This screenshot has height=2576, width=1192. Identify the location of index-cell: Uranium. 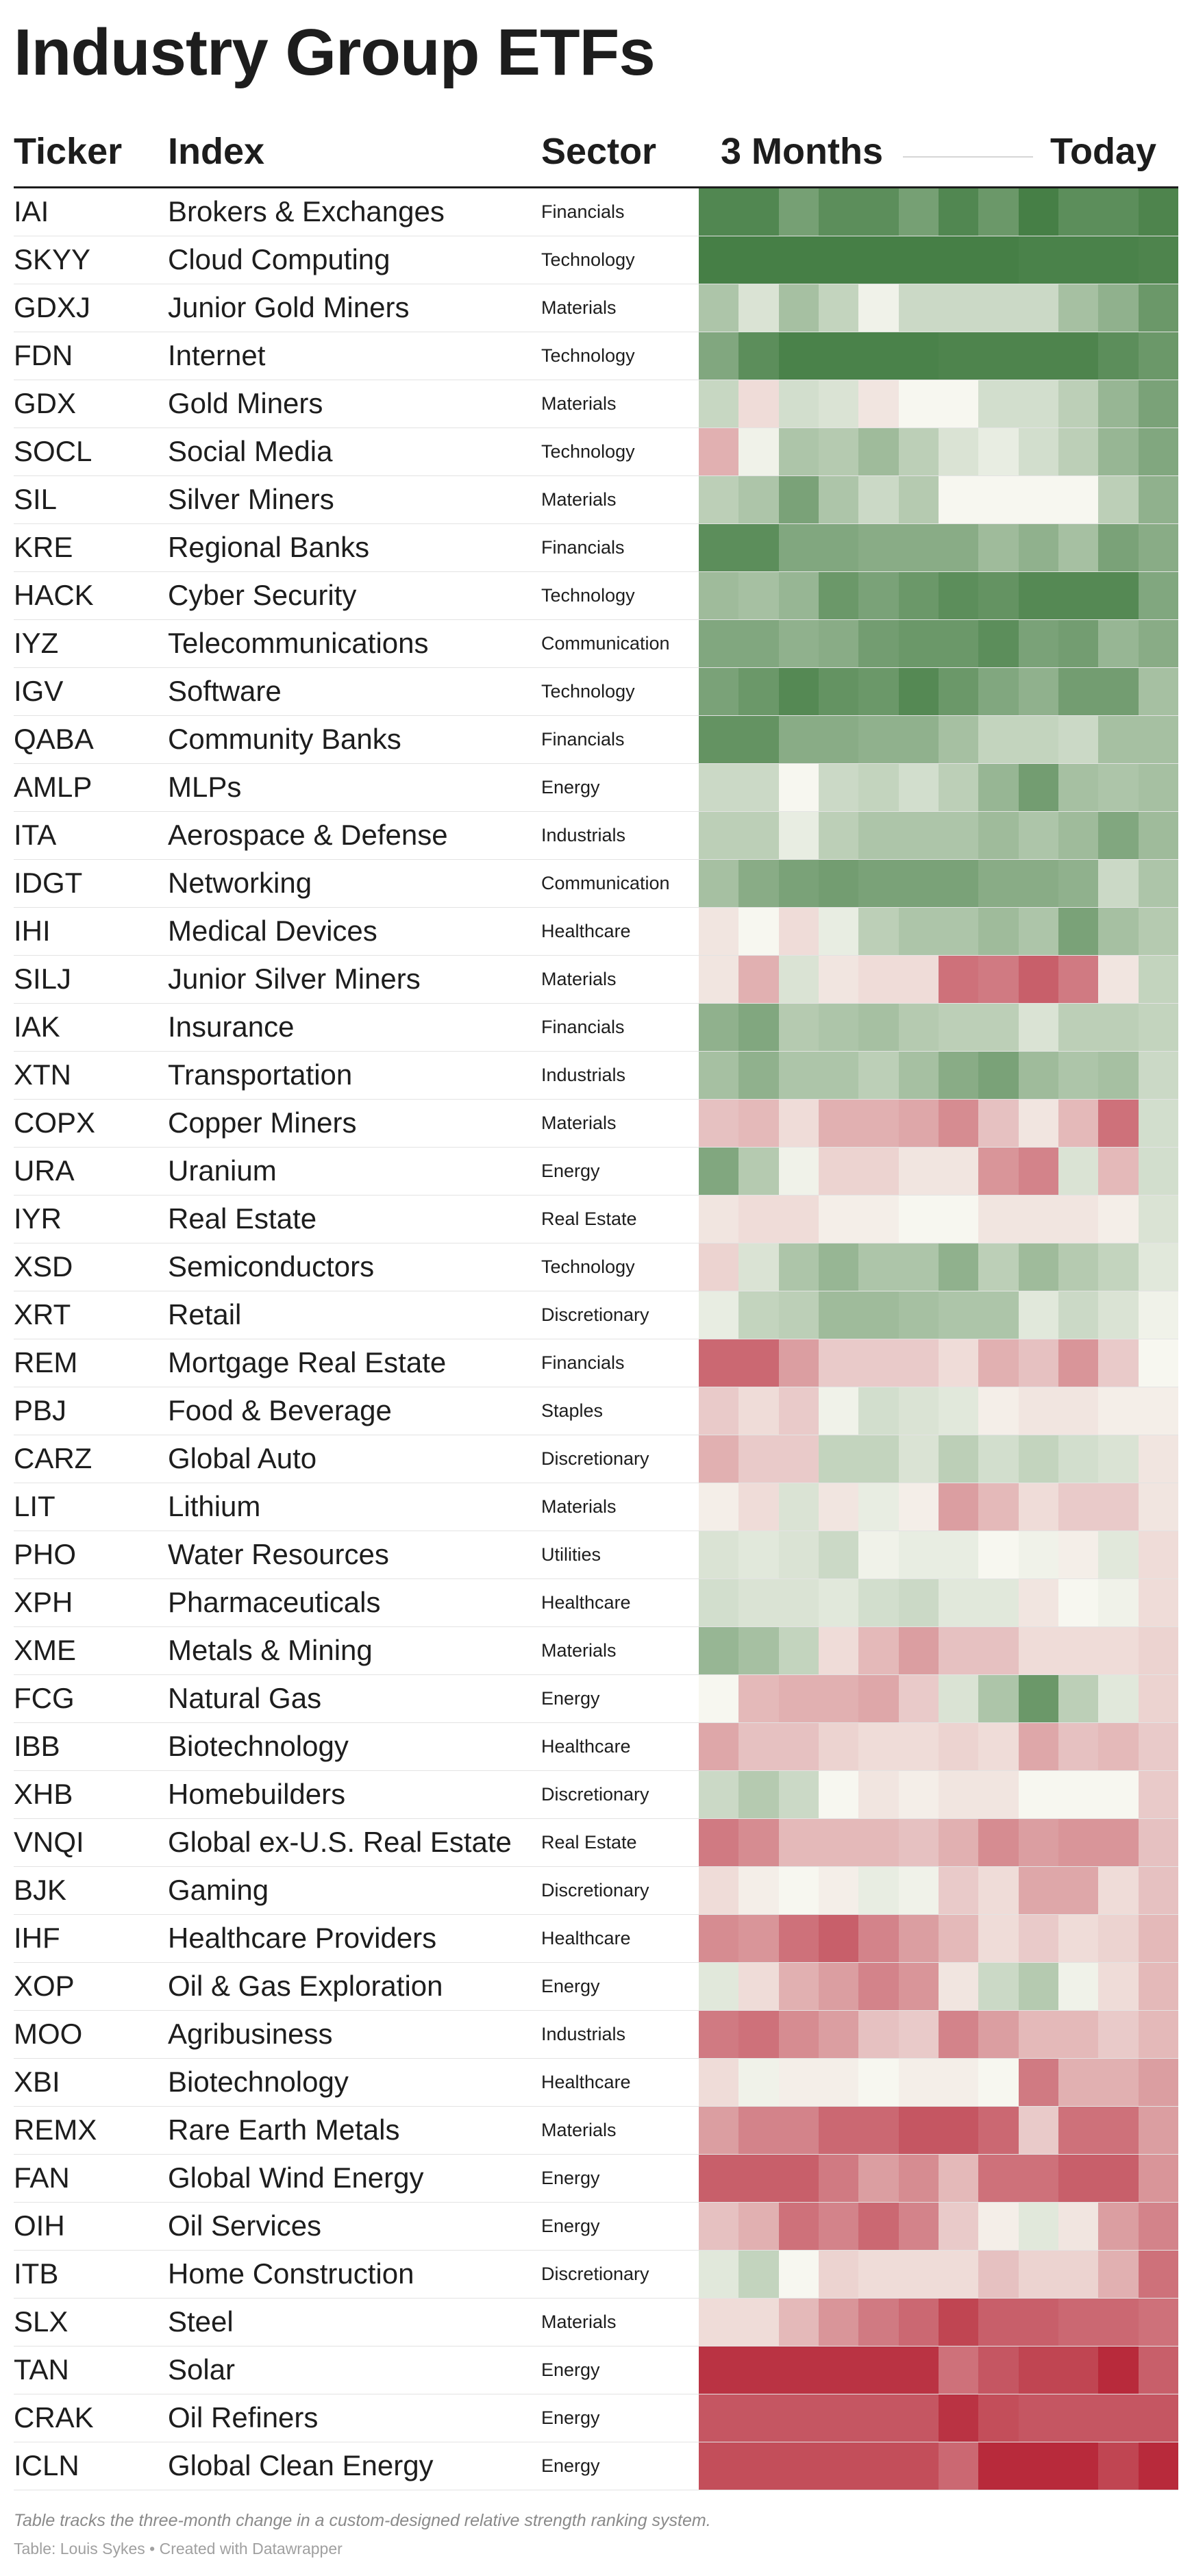
(222, 1170).